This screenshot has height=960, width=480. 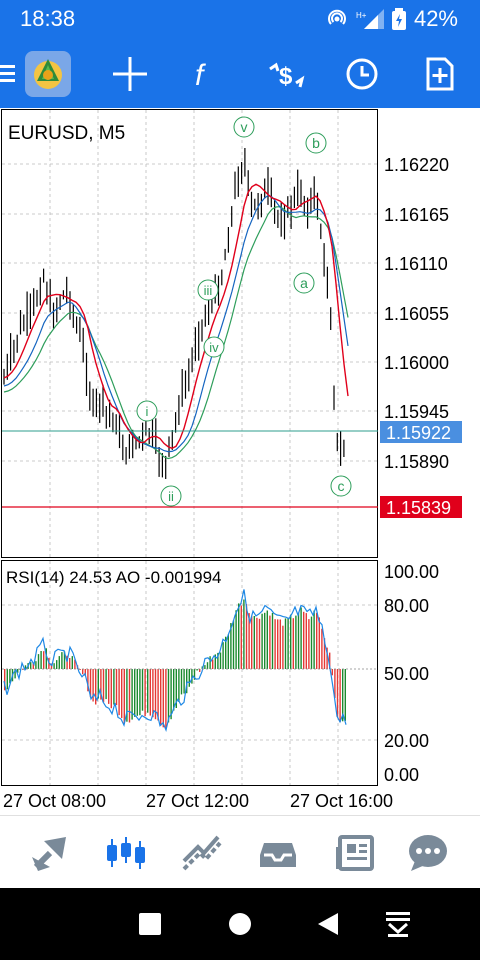 I want to click on price-label: 1.16220, so click(x=416, y=165).